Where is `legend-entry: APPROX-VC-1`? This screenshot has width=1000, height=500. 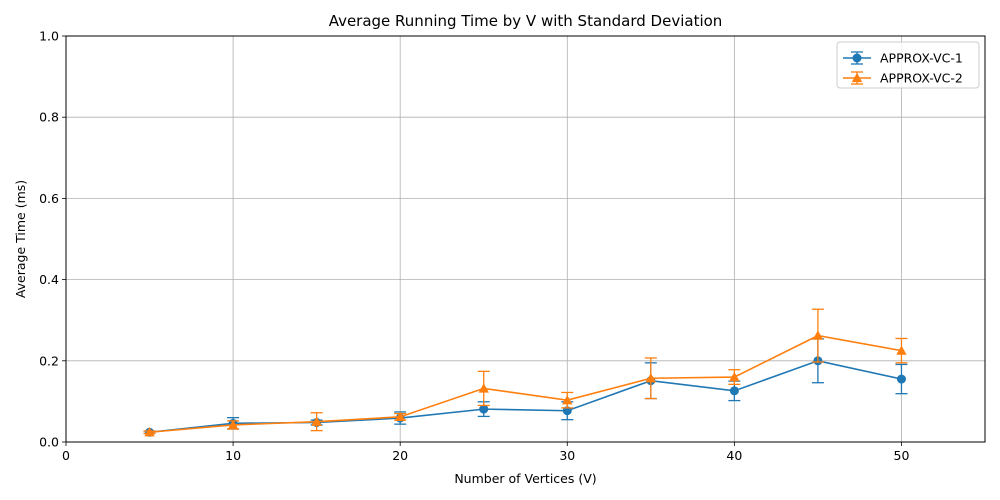 legend-entry: APPROX-VC-1 is located at coordinates (903, 58).